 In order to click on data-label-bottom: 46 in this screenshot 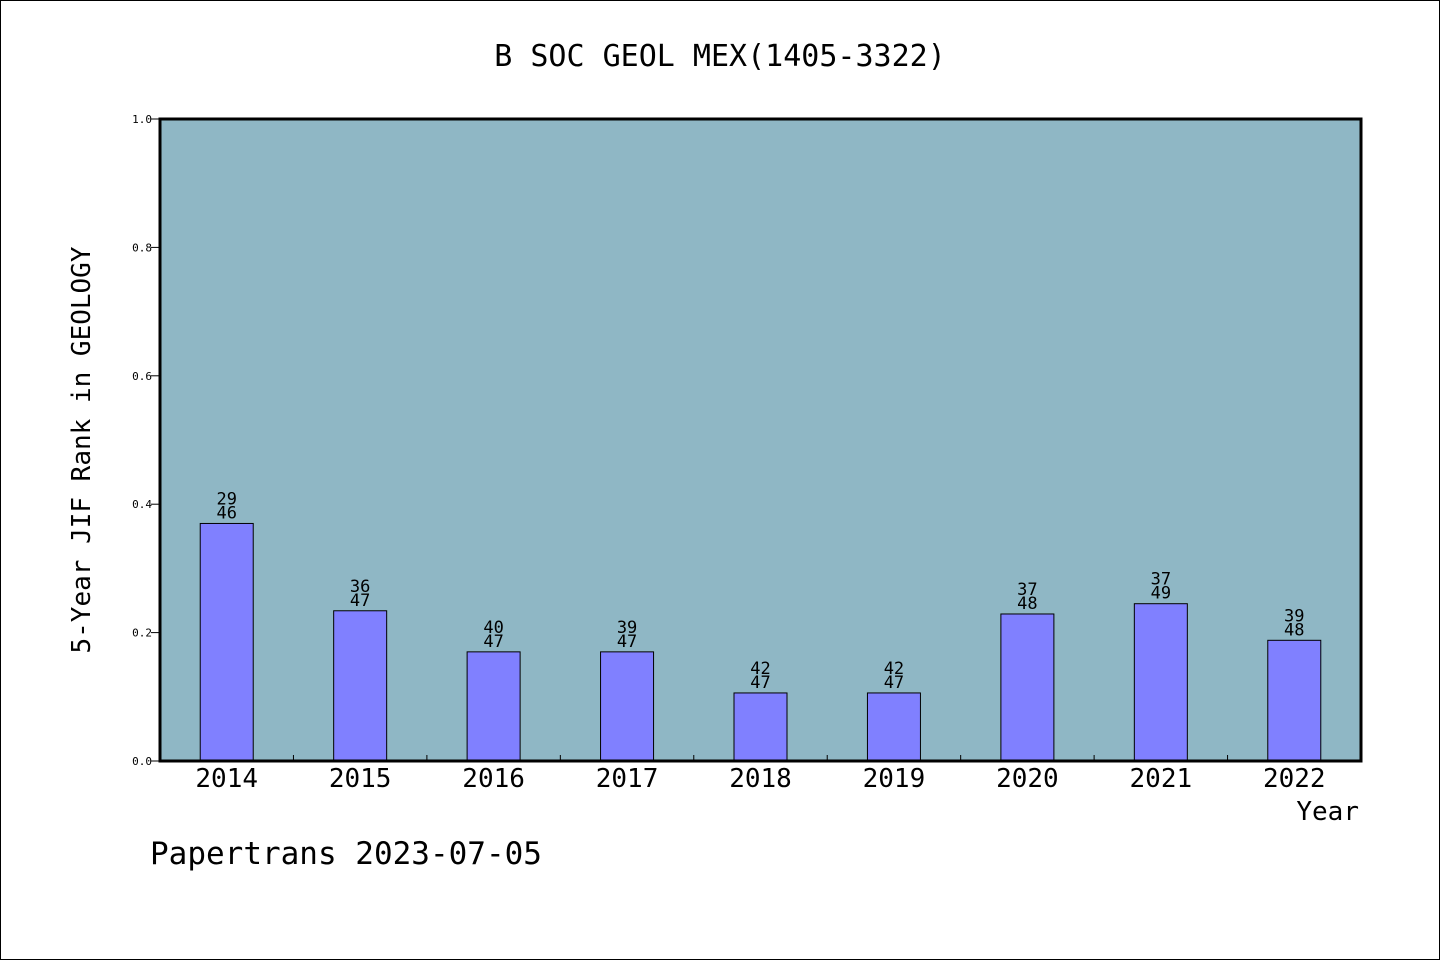, I will do `click(226, 513)`.